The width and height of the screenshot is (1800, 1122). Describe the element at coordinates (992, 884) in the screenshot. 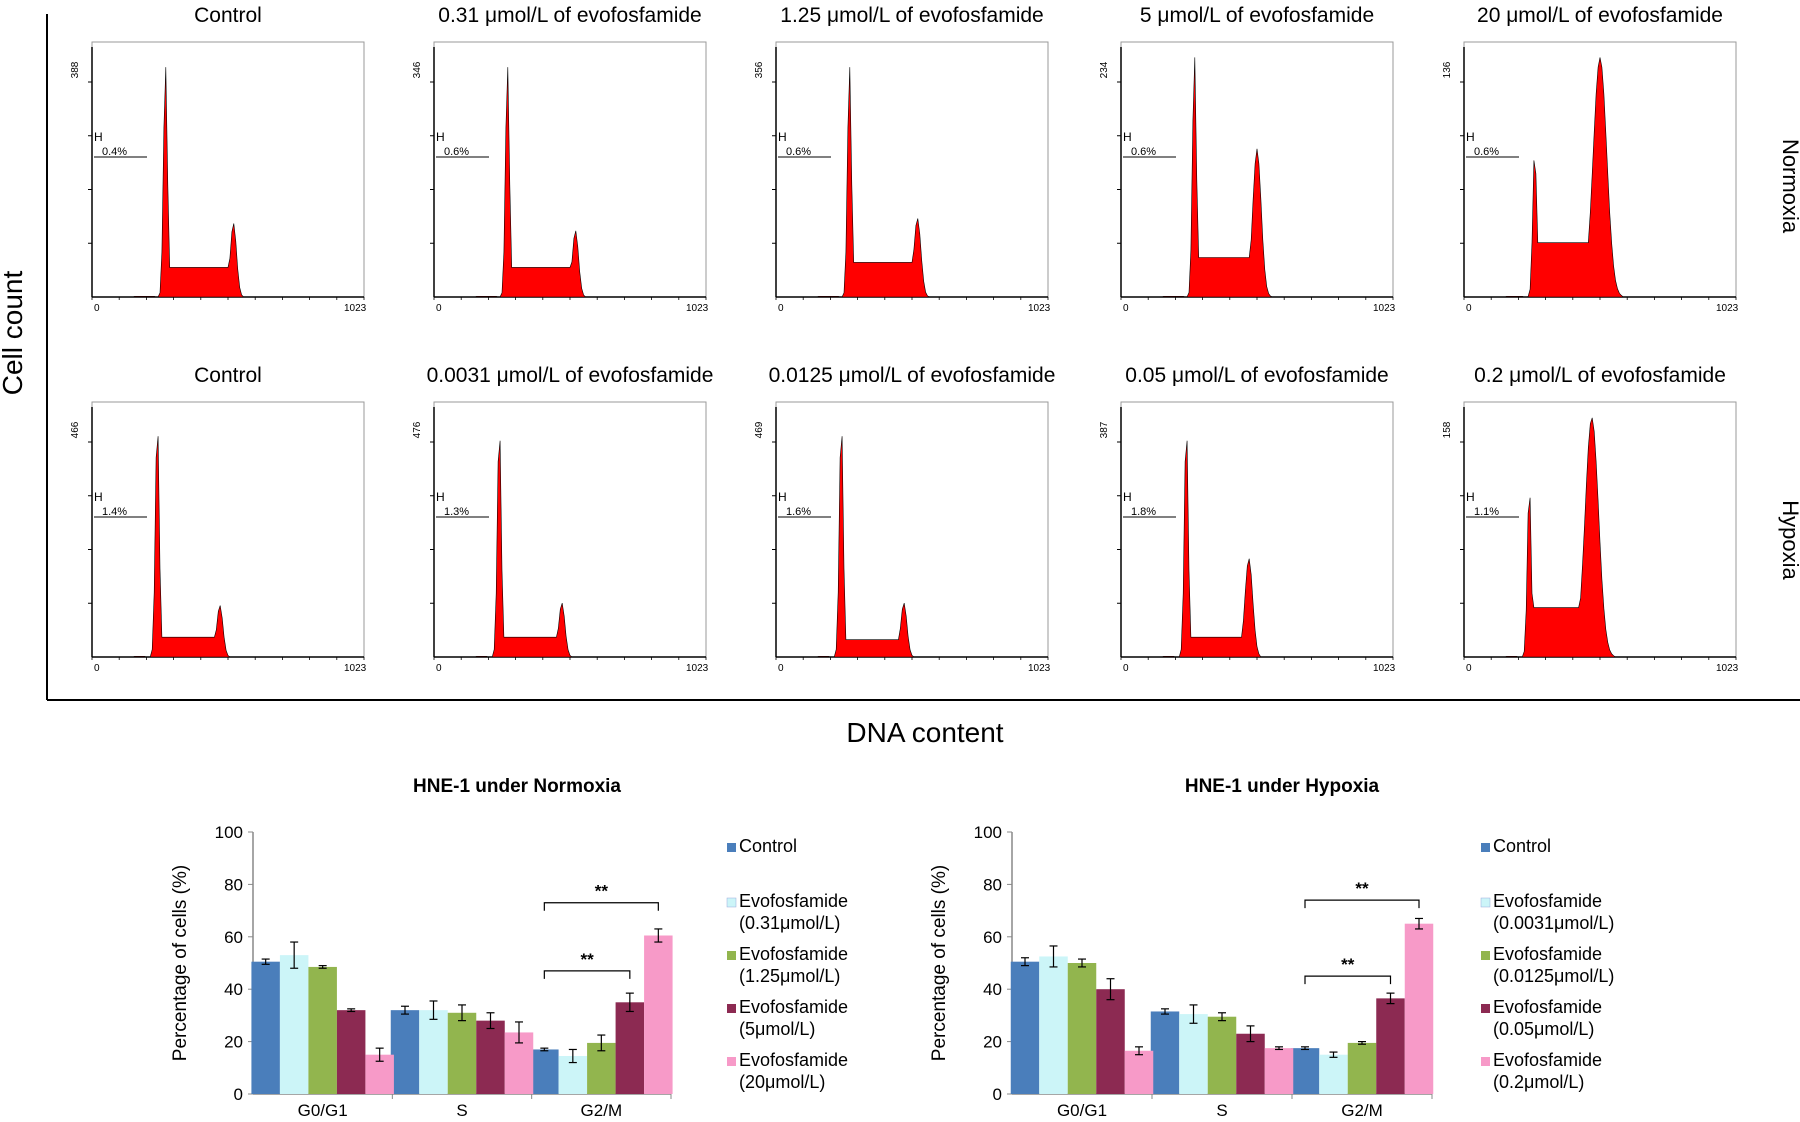

I see `y-tick-label: 80` at that location.